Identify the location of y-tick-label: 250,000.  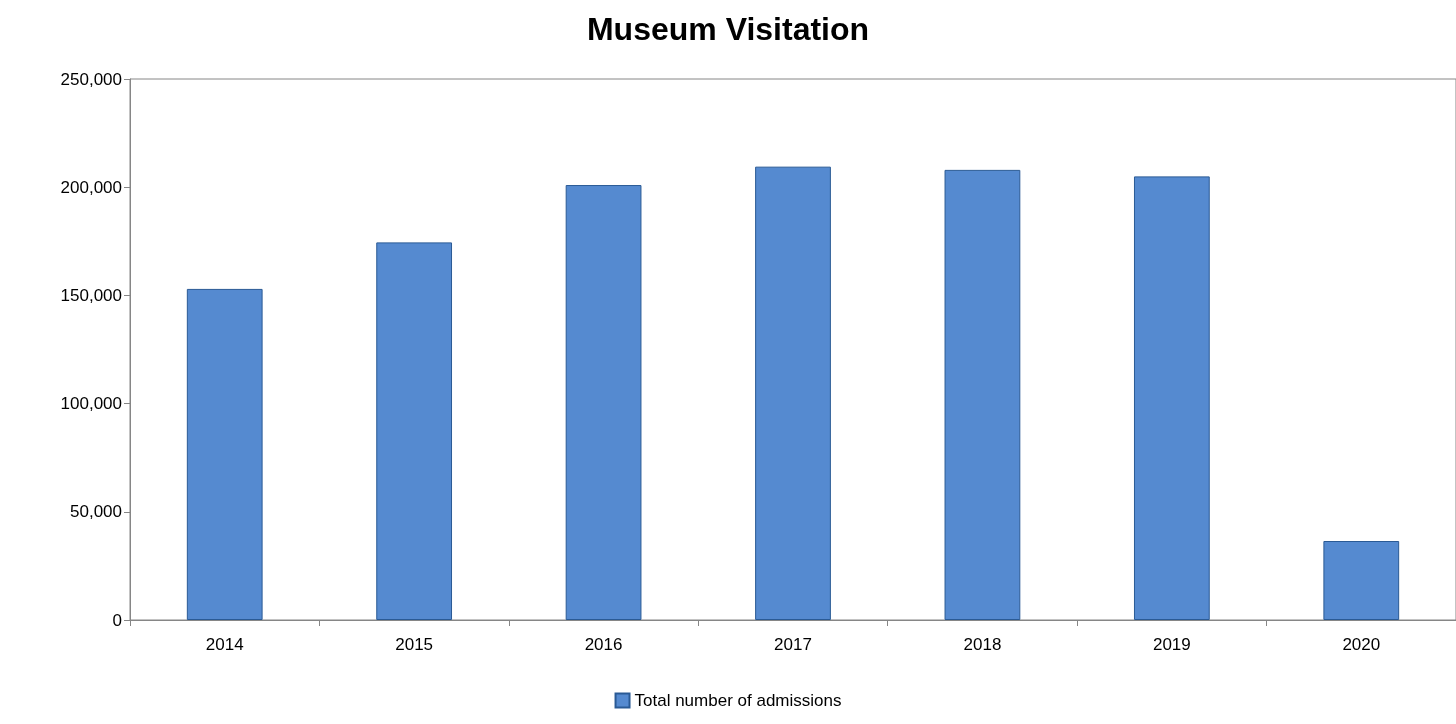
(91, 79).